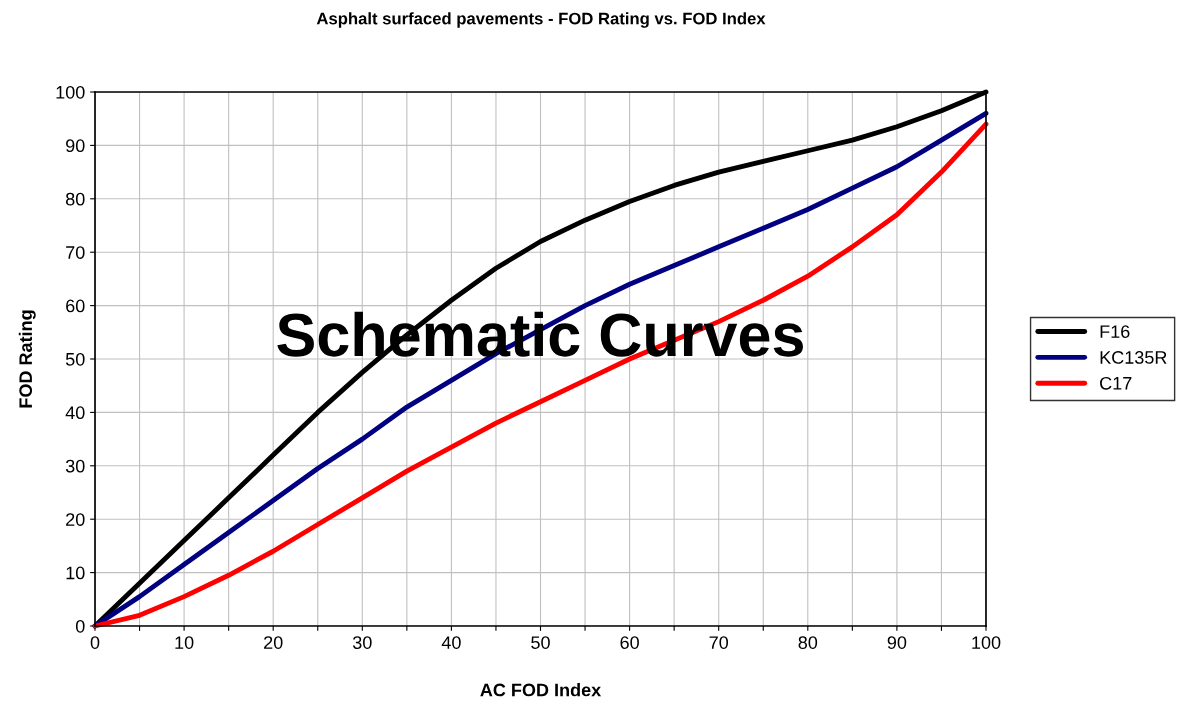  Describe the element at coordinates (184, 642) in the screenshot. I see `x-tick-label: 10` at that location.